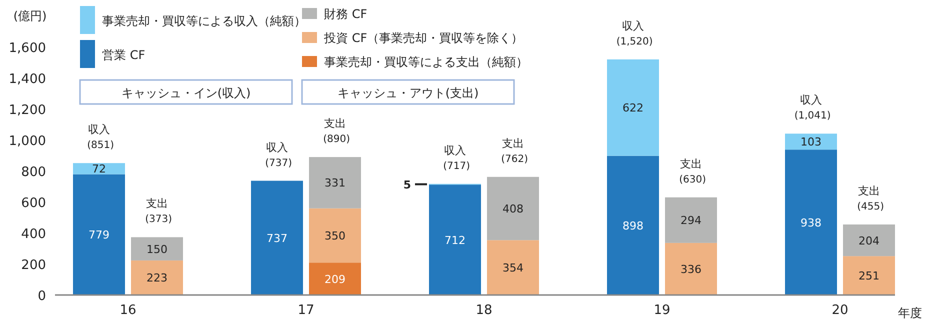 This screenshot has height=324, width=933. I want to click on y-axis-title: (億円), so click(30, 16).